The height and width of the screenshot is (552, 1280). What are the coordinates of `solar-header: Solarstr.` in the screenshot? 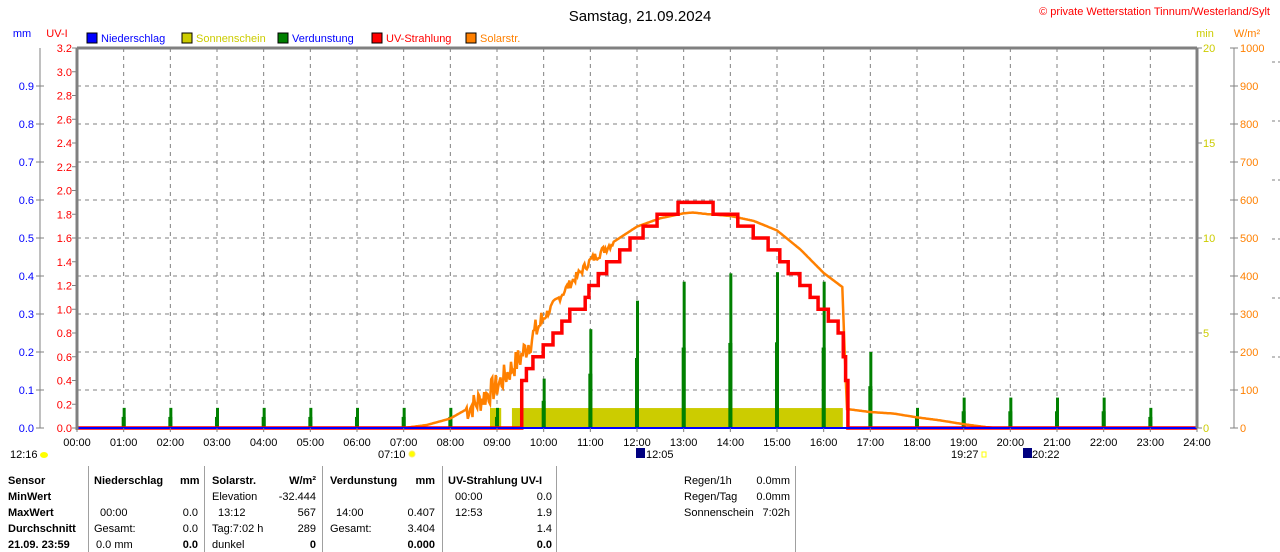 It's located at (234, 481).